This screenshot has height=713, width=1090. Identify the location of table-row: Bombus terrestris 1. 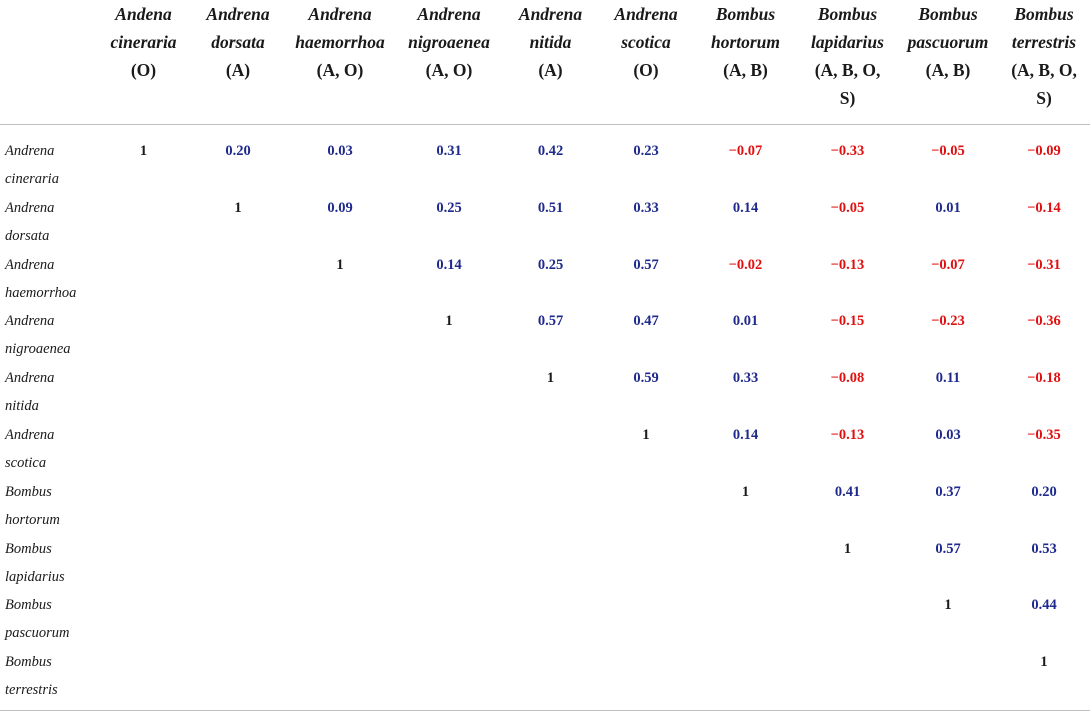
(545, 676).